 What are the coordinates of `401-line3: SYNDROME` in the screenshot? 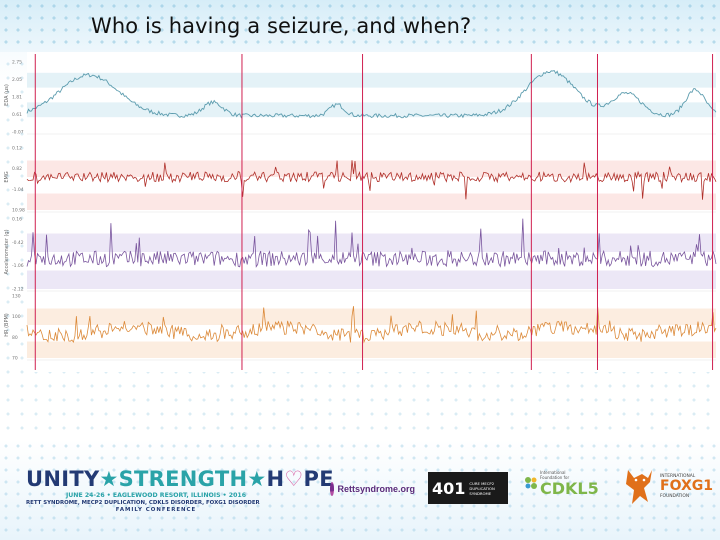 It's located at (480, 493).